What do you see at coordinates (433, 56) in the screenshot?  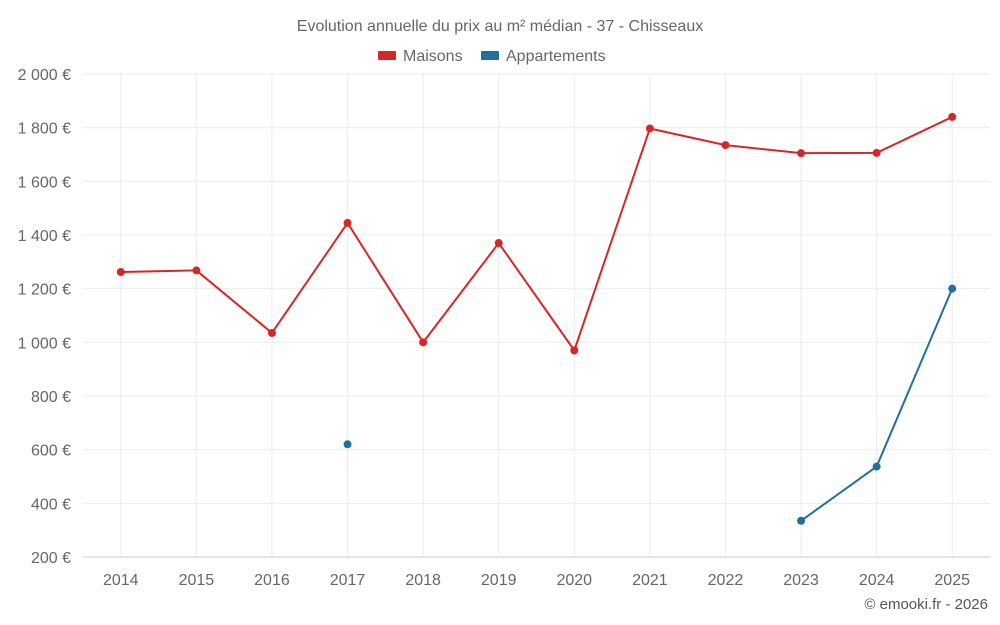 I see `legend-label-maisons: Maisons` at bounding box center [433, 56].